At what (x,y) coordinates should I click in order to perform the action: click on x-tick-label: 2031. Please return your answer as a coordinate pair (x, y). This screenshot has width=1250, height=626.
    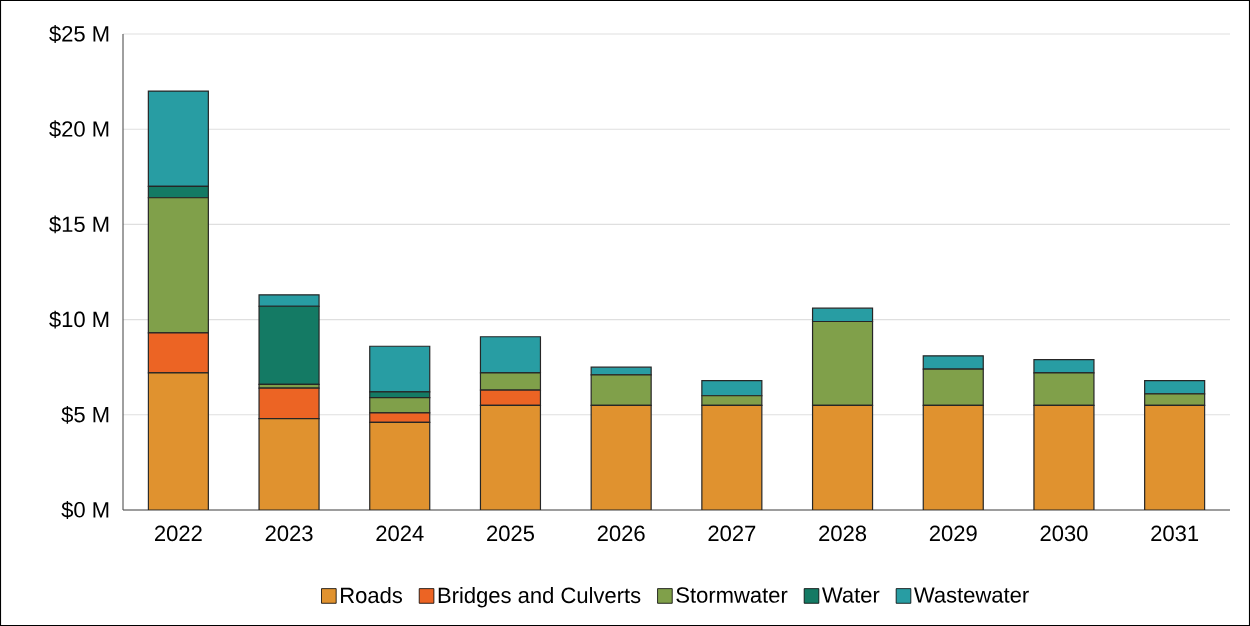
    Looking at the image, I should click on (1175, 533).